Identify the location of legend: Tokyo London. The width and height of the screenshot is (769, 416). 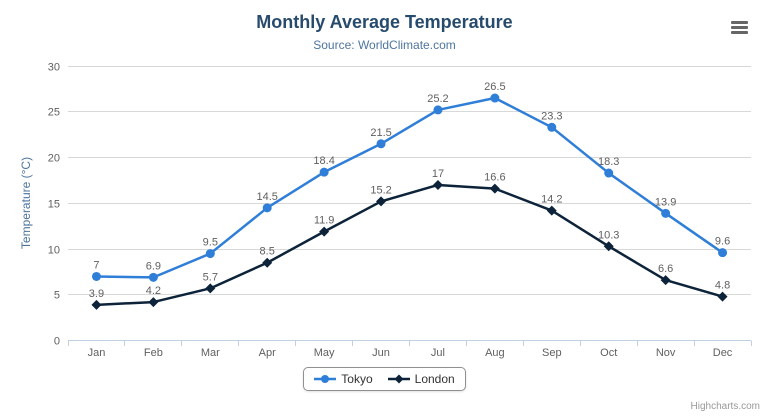
(384, 379).